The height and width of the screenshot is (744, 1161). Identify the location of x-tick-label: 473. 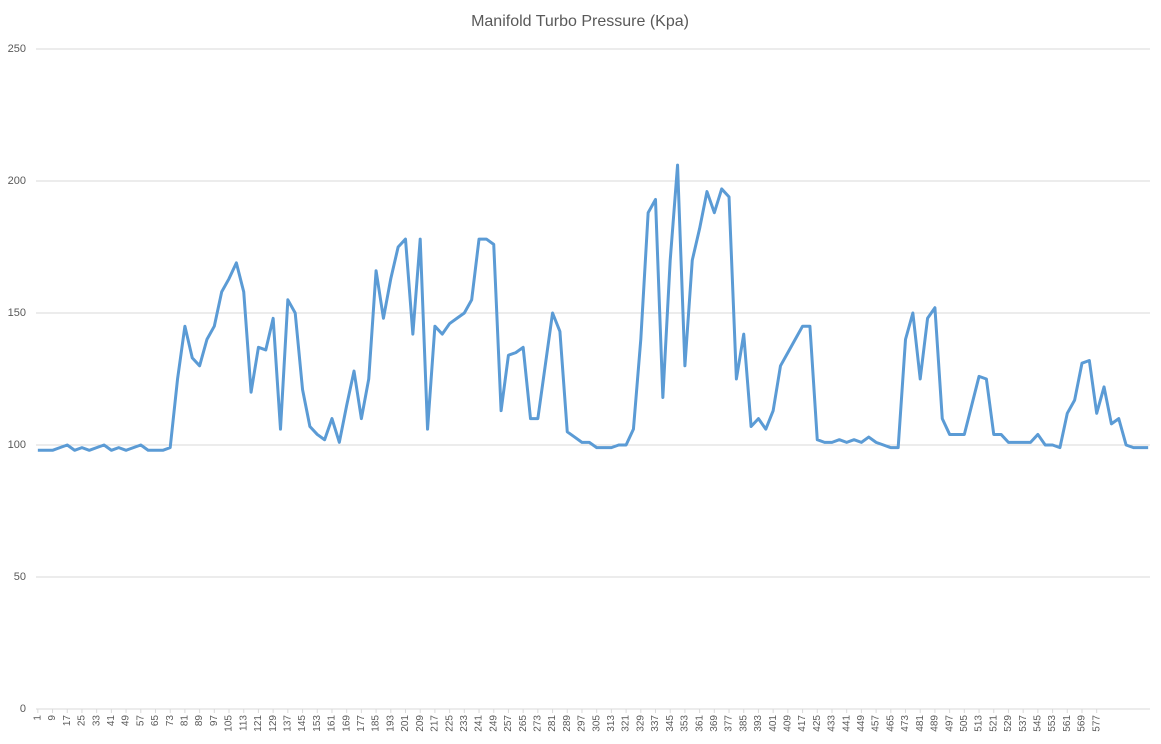
(905, 723).